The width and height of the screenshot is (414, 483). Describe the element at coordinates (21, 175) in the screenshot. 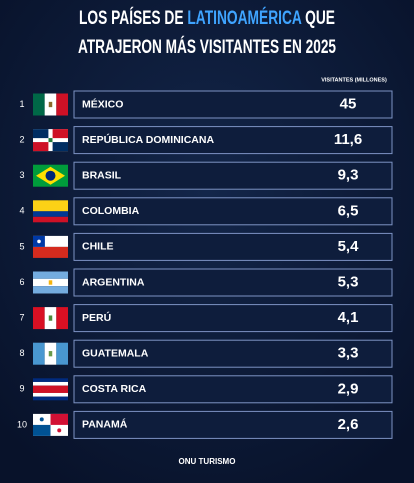

I see `rank: 3` at that location.